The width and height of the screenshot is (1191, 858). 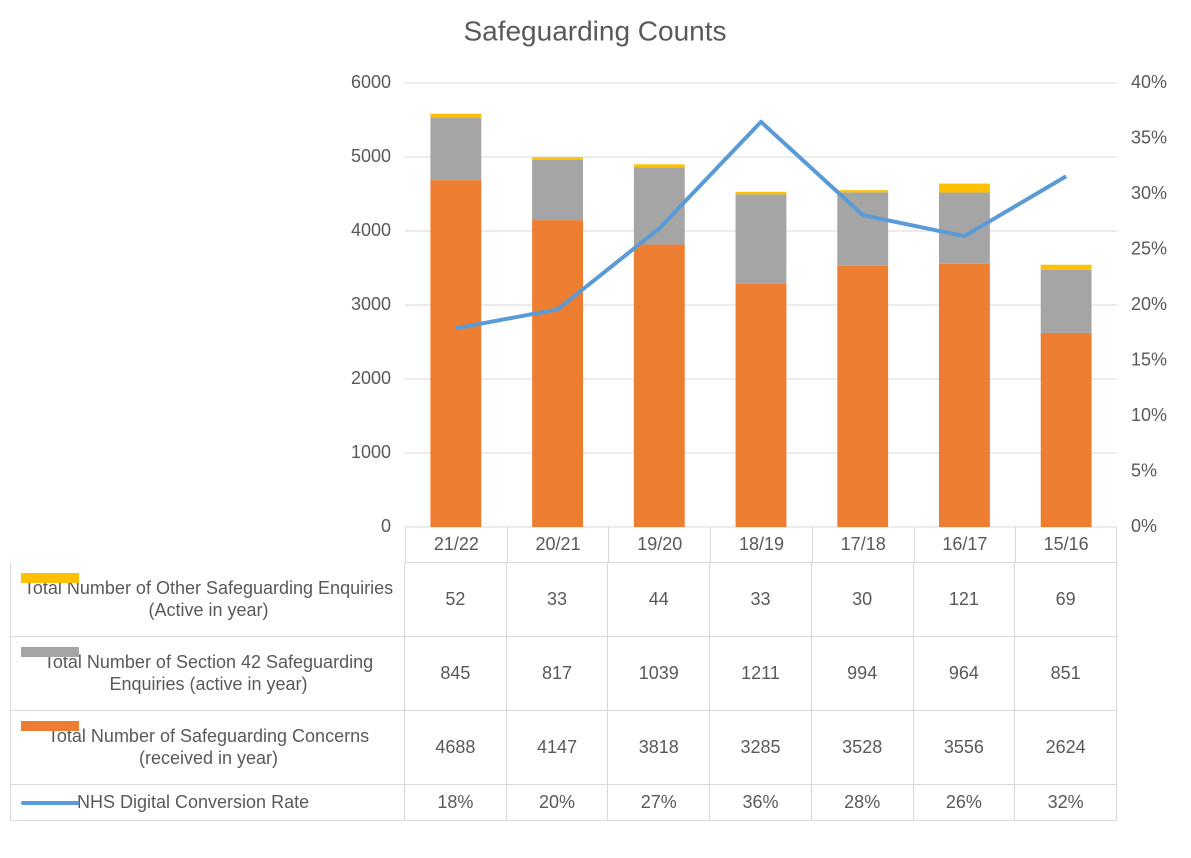 I want to click on category-label: 19/20, so click(x=659, y=545).